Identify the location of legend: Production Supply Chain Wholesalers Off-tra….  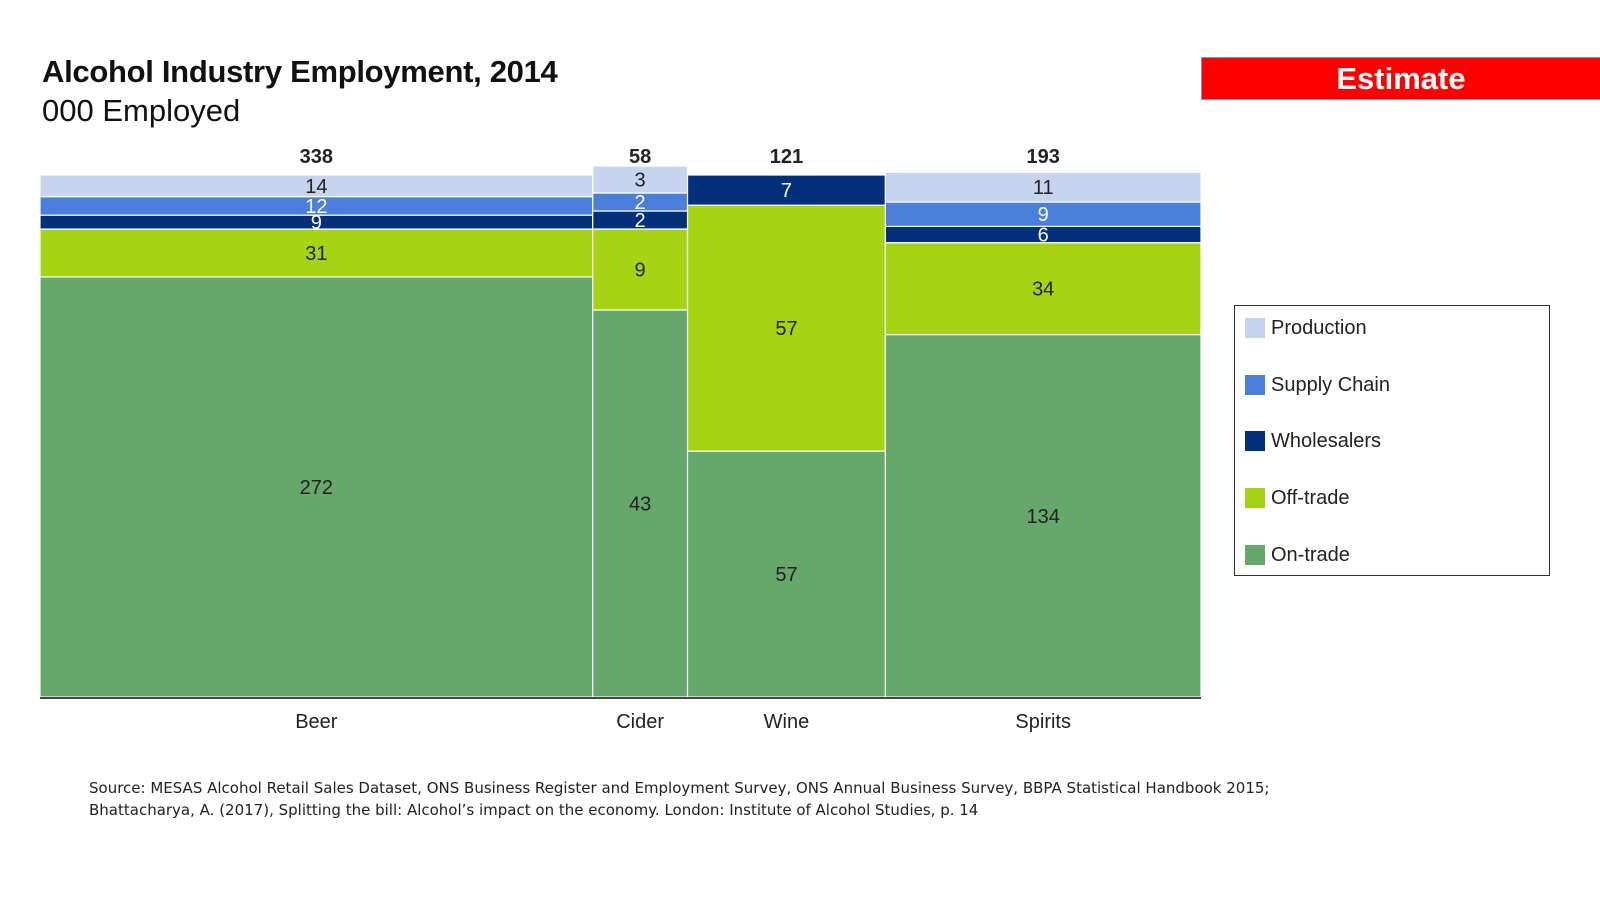
(1392, 440).